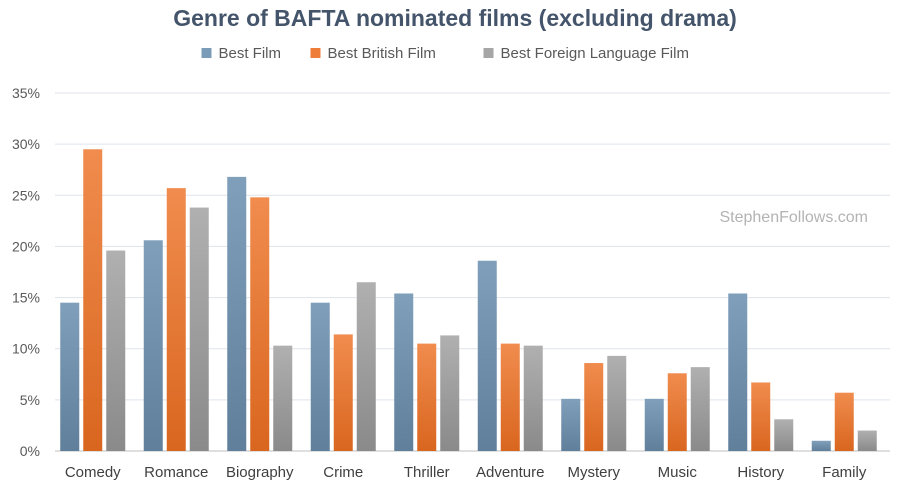  I want to click on y-tick-label: 35%, so click(26, 93).